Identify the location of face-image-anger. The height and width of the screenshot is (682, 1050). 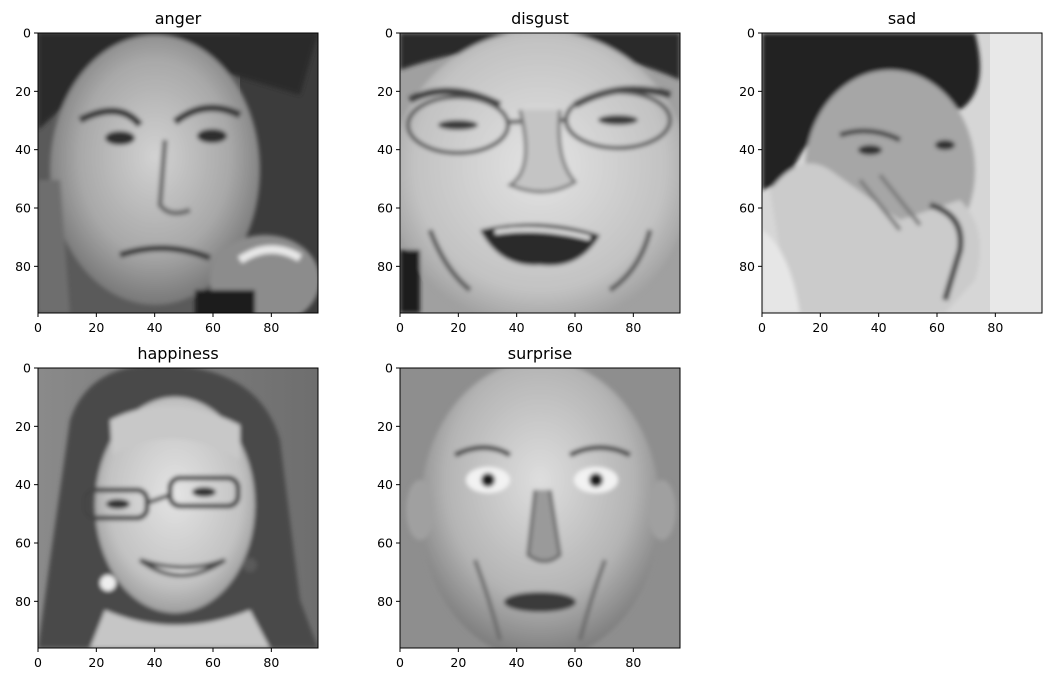
(178, 173).